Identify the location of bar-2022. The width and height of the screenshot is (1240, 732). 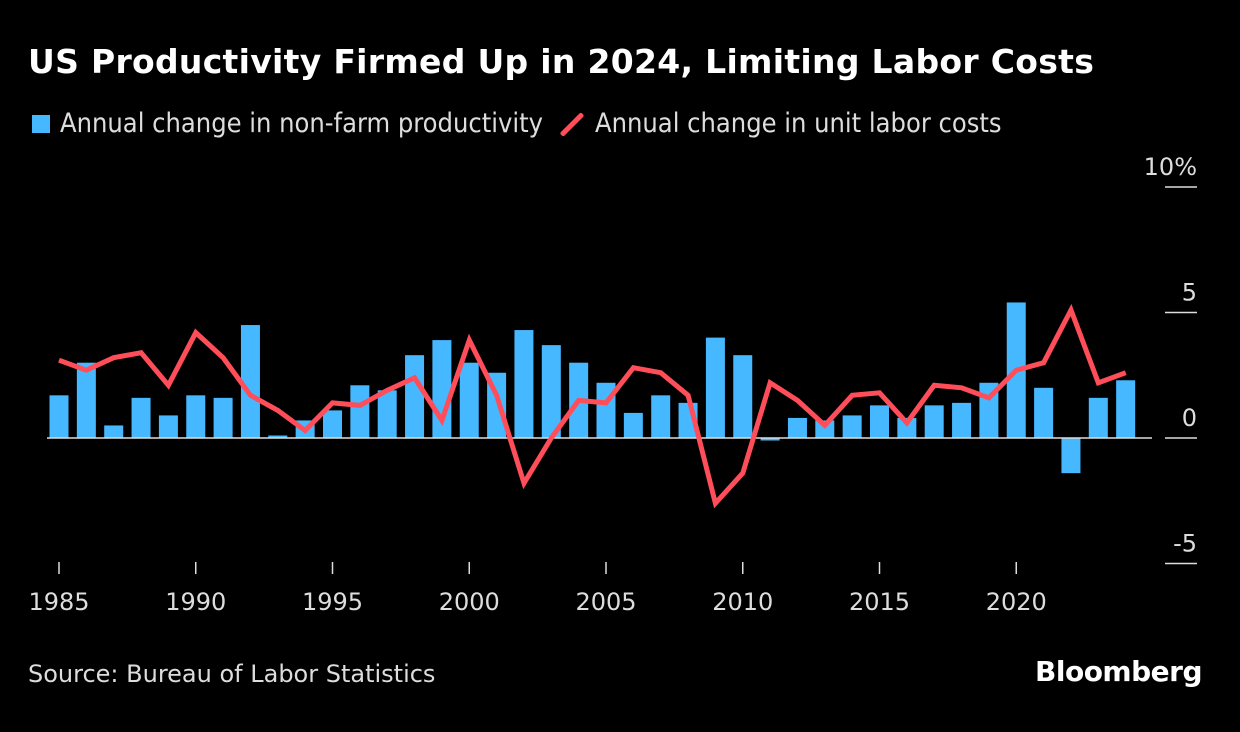
(1071, 456).